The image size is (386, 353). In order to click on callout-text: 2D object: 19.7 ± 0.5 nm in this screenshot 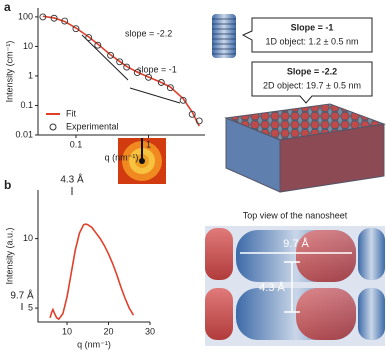, I will do `click(312, 85)`.